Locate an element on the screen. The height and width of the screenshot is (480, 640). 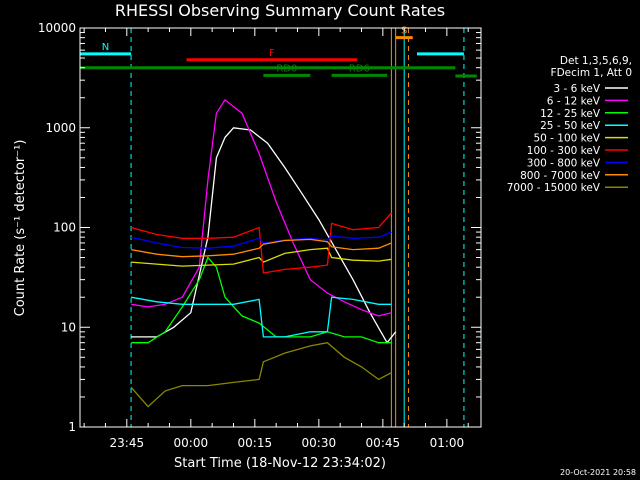
y-tick-label: 1000 is located at coordinates (60, 128).